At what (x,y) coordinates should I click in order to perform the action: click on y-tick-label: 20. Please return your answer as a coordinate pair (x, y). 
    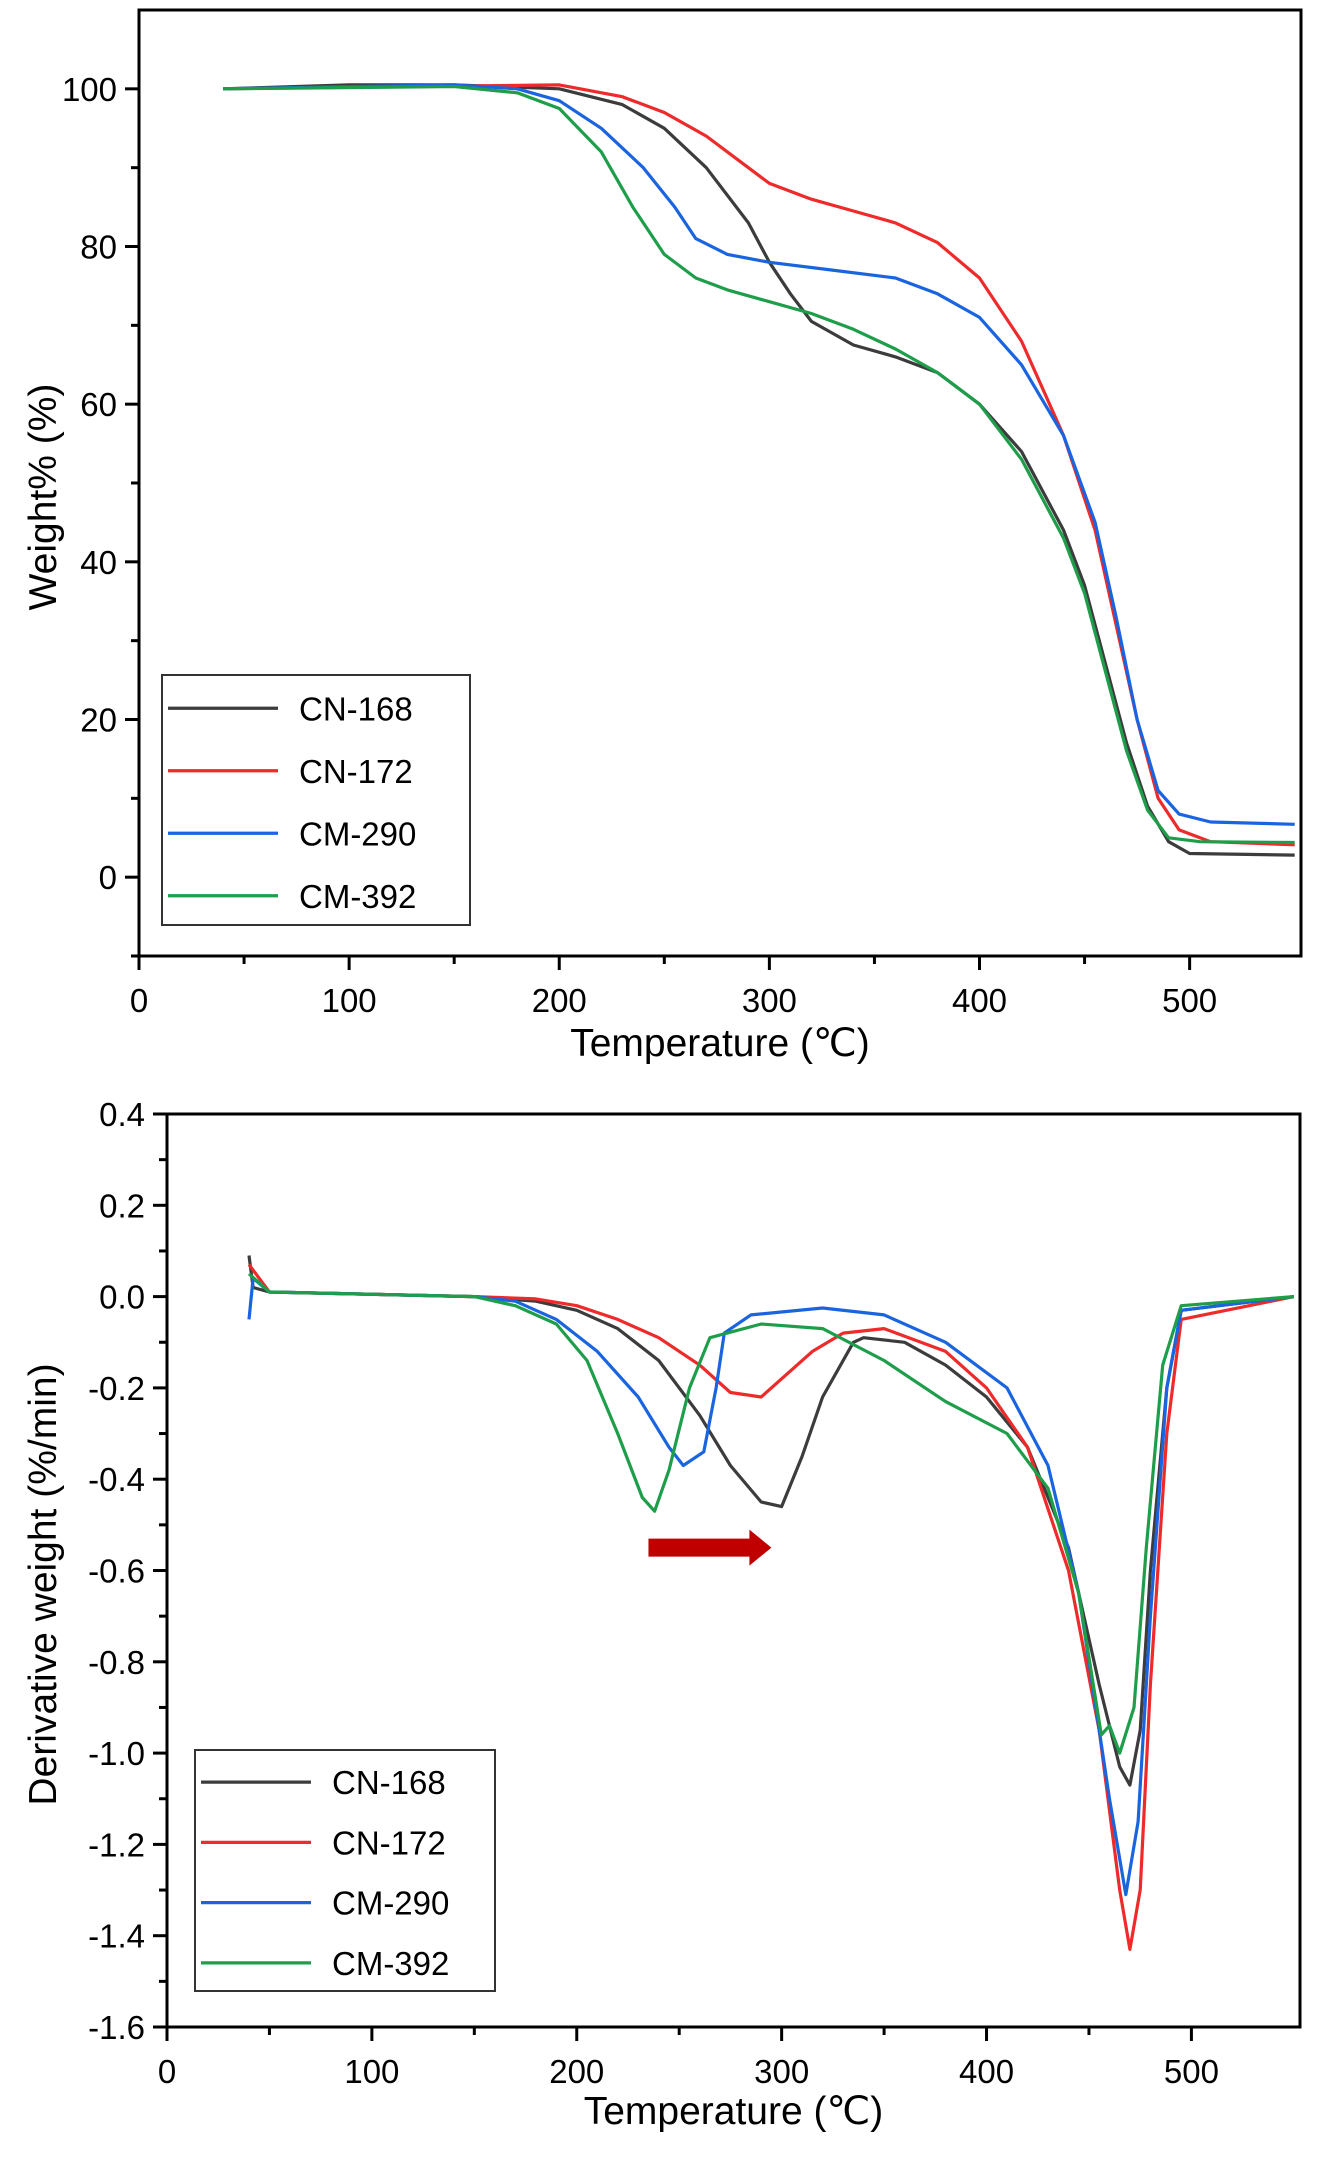
    Looking at the image, I should click on (98, 720).